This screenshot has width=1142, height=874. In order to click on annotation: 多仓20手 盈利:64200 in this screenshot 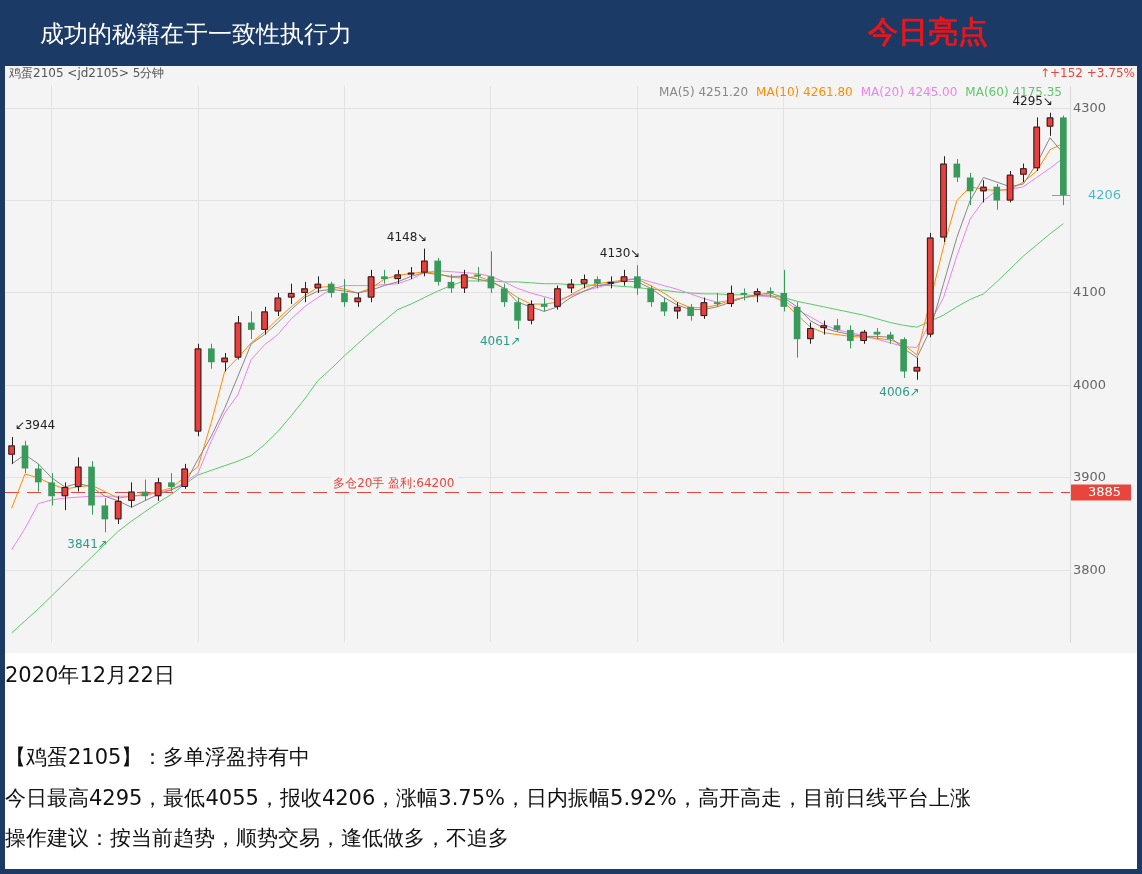, I will do `click(394, 482)`.